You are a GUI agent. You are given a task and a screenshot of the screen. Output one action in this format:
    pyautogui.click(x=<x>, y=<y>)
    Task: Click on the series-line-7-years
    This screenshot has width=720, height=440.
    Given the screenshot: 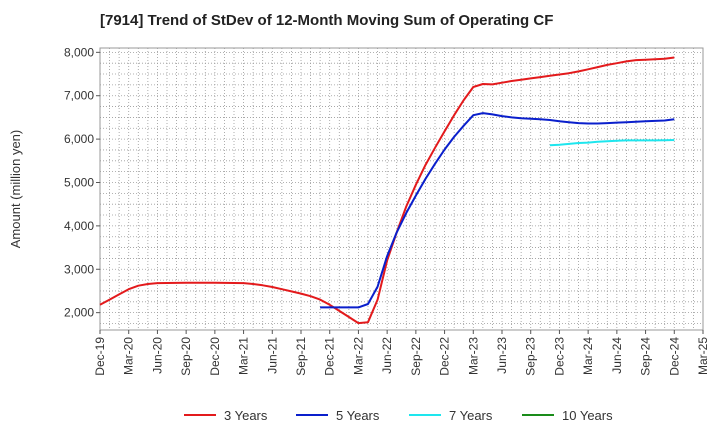 What is the action you would take?
    pyautogui.click(x=612, y=143)
    